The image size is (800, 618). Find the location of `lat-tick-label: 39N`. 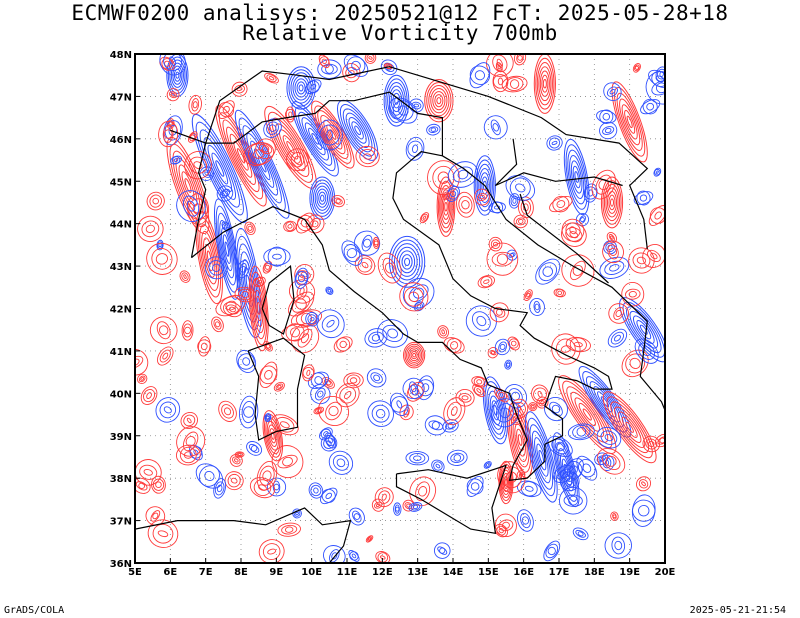

lat-tick-label: 39N is located at coordinates (121, 437).